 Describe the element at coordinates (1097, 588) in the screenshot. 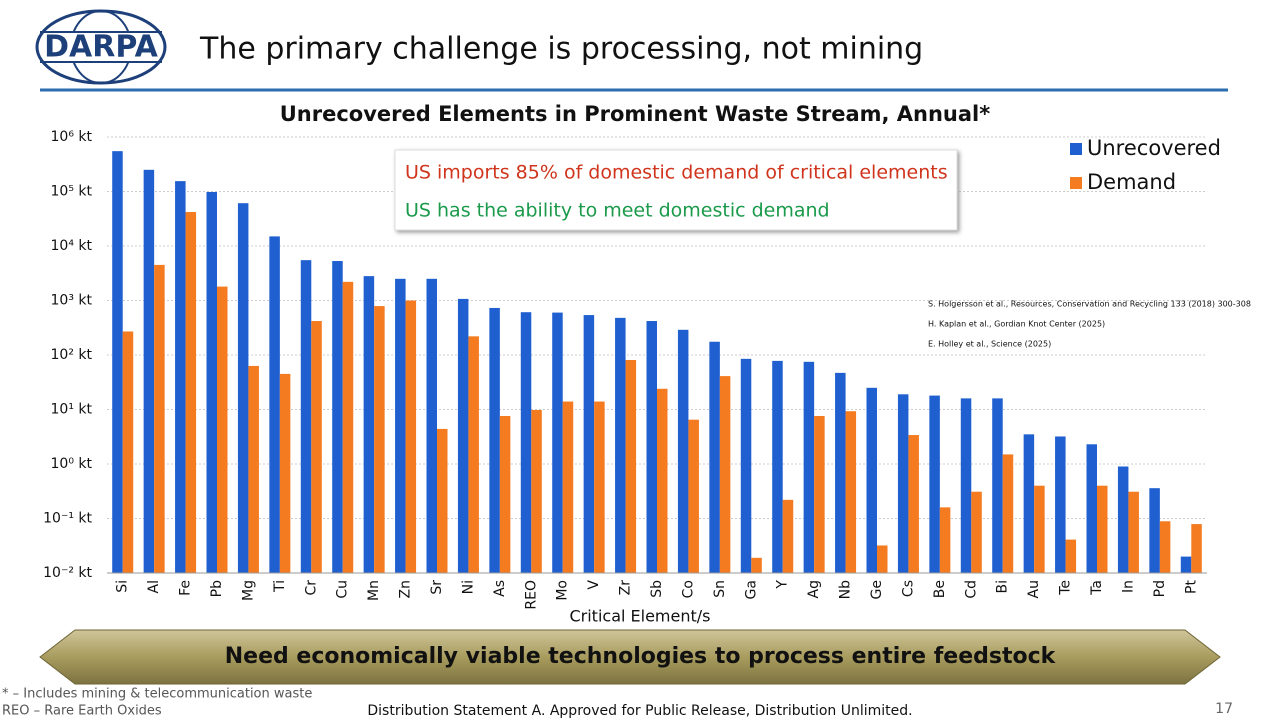

I see `x-tick-label: Ta` at that location.